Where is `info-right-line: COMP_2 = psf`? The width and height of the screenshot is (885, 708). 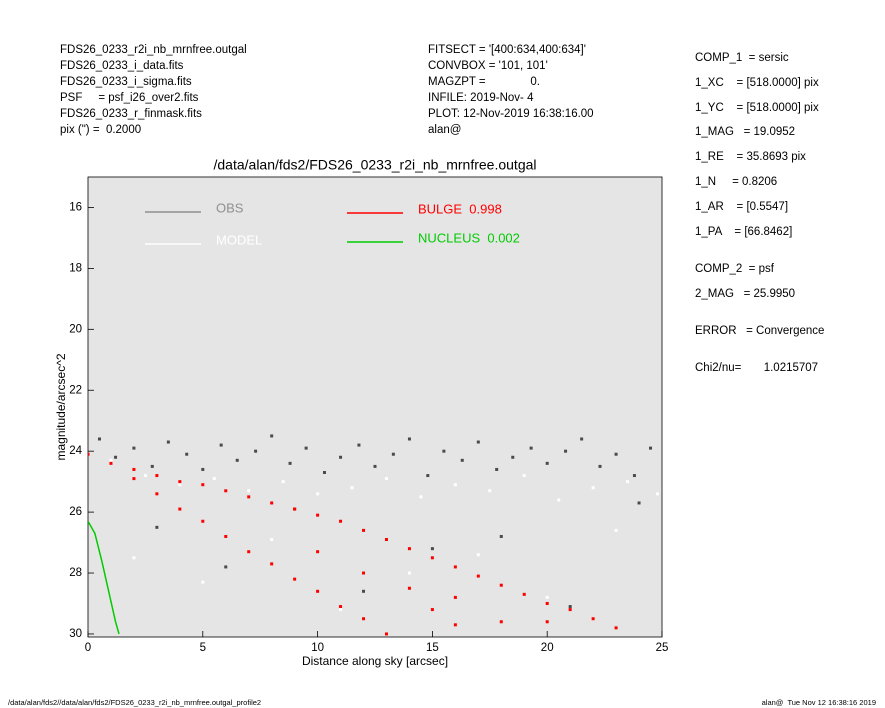
info-right-line: COMP_2 = psf is located at coordinates (735, 269).